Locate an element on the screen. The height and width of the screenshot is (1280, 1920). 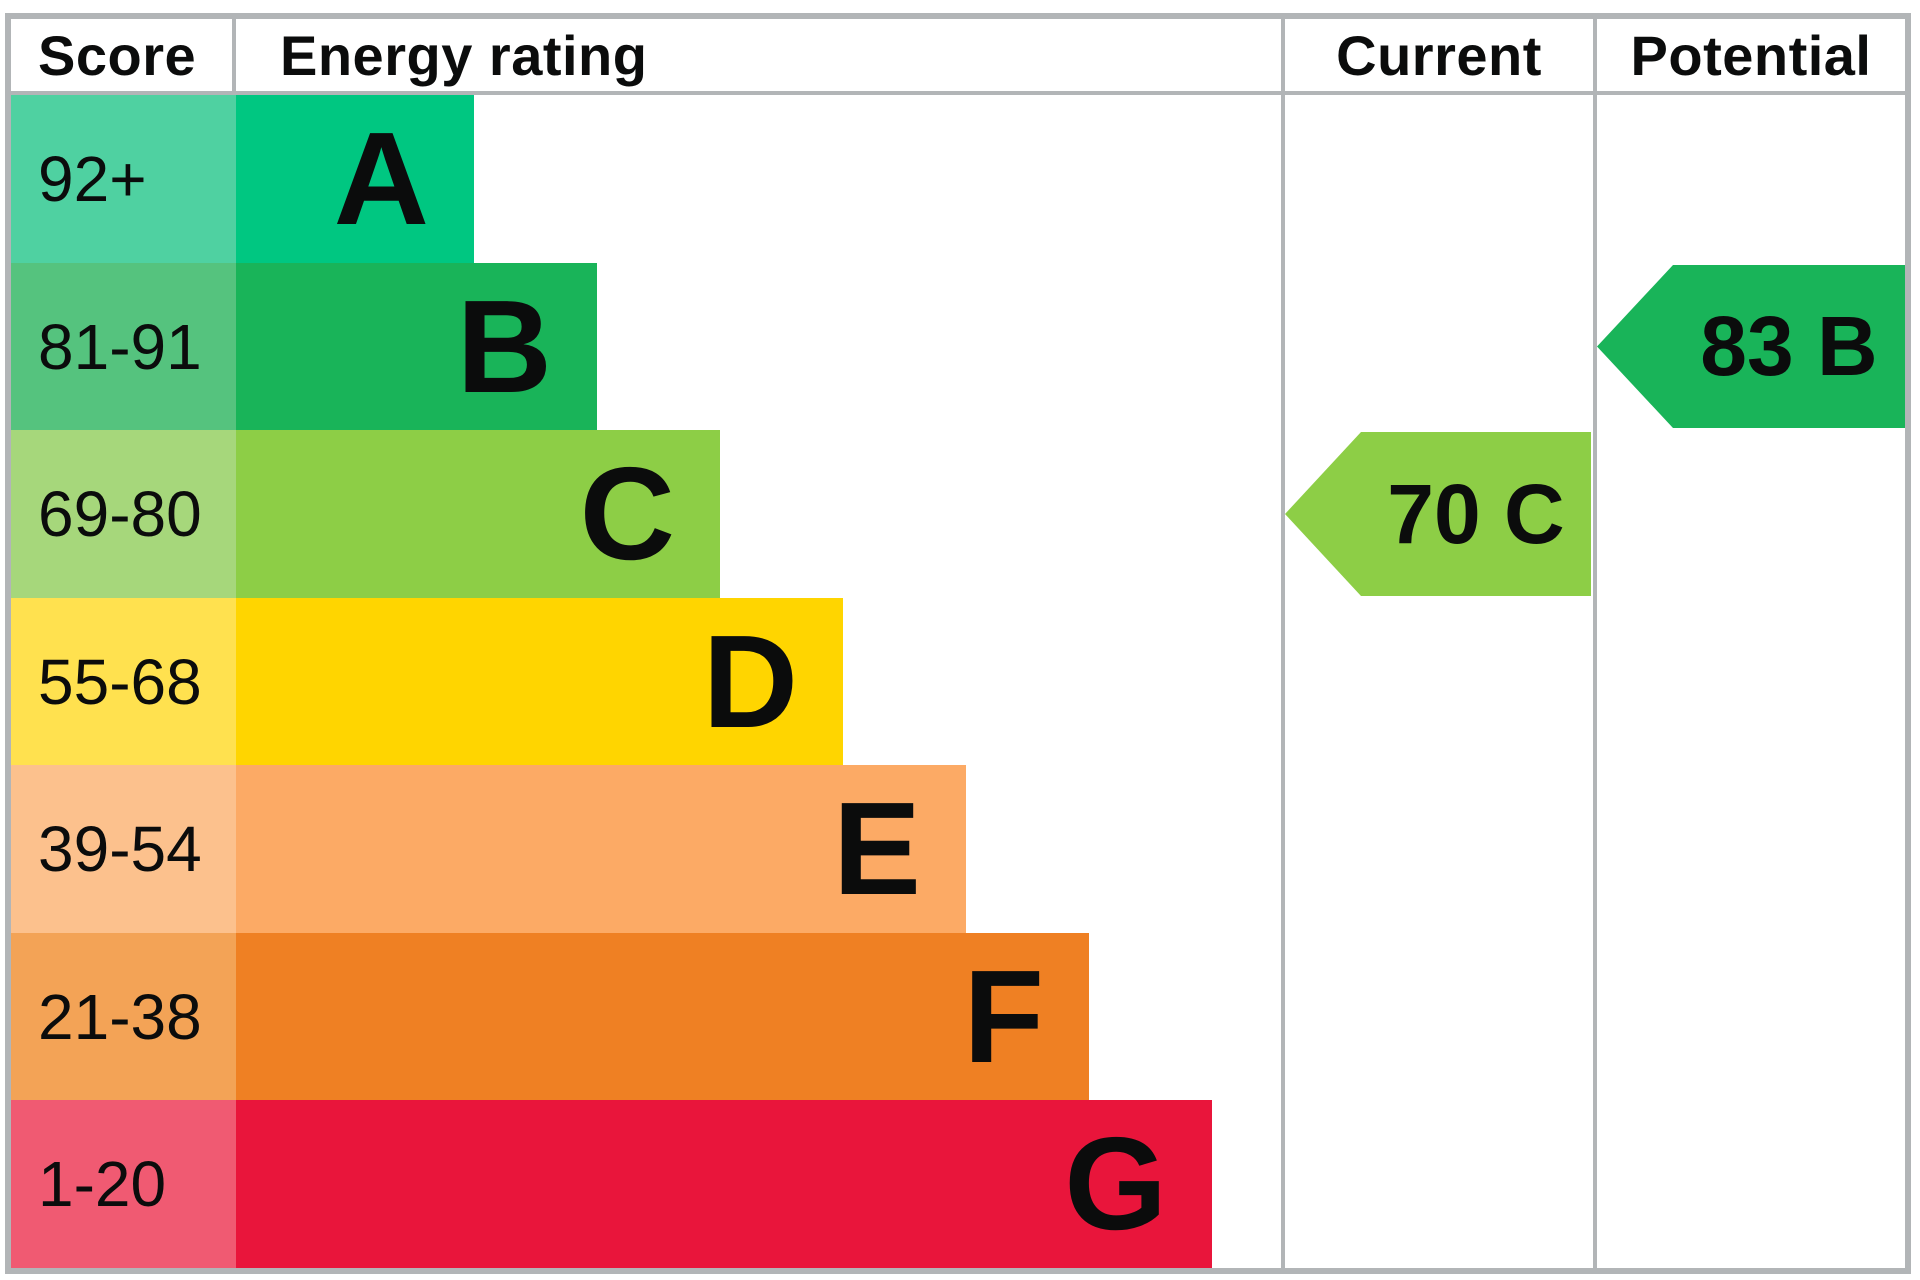
band-letter: A is located at coordinates (381, 178).